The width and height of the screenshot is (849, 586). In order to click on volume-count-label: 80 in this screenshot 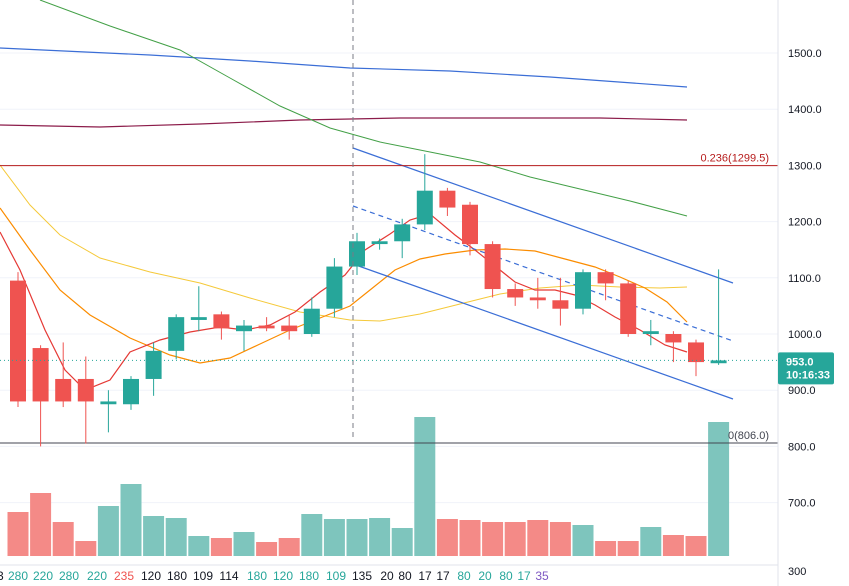, I will do `click(506, 576)`.